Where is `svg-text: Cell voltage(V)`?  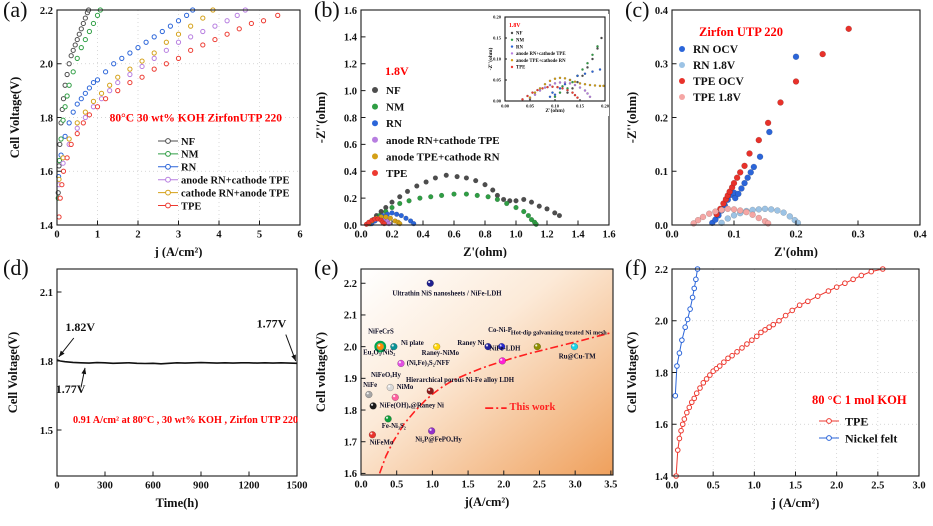
svg-text: Cell voltage(V) is located at coordinates (321, 372).